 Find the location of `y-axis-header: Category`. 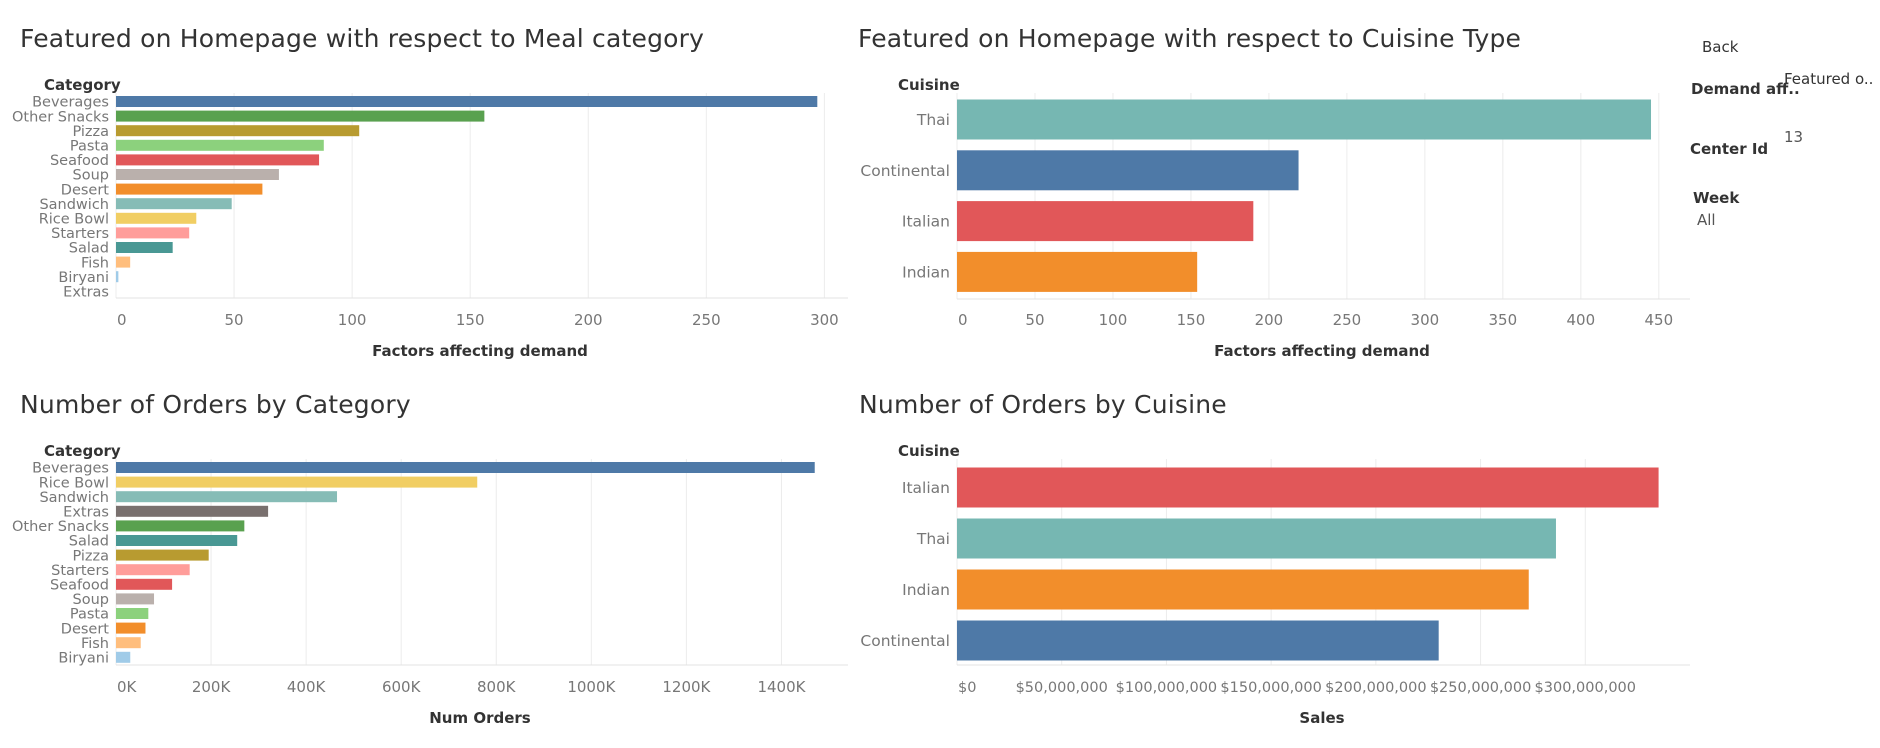

y-axis-header: Category is located at coordinates (82, 451).